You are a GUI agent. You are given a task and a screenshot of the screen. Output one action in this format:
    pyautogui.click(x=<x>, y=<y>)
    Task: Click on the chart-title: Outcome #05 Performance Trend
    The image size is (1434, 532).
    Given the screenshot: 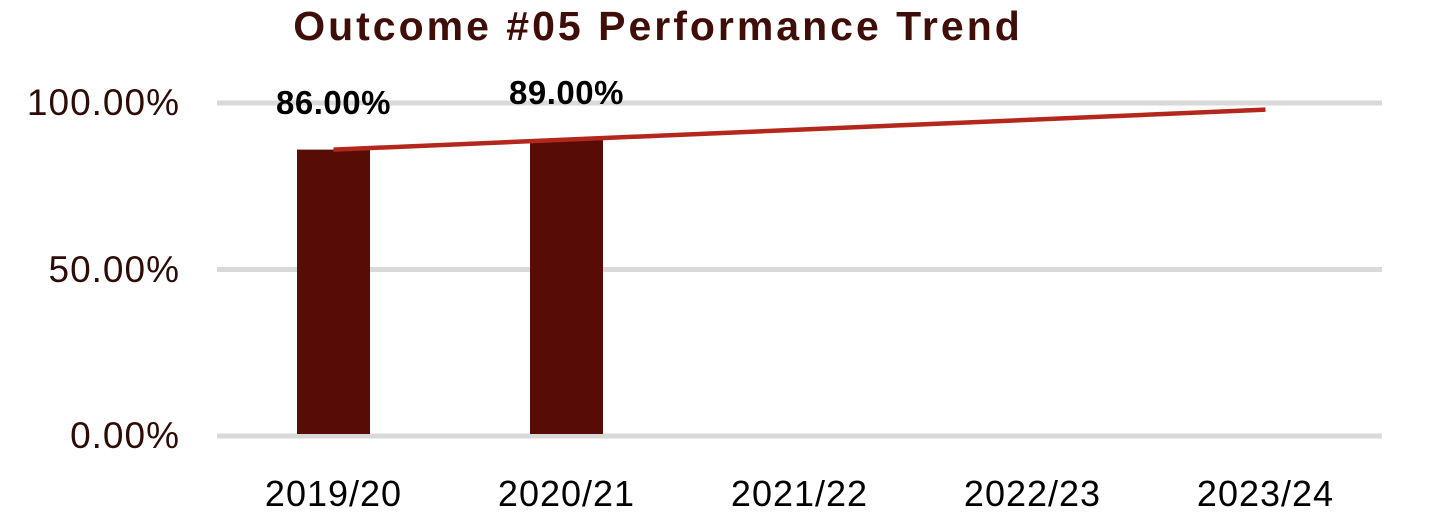 What is the action you would take?
    pyautogui.click(x=658, y=26)
    